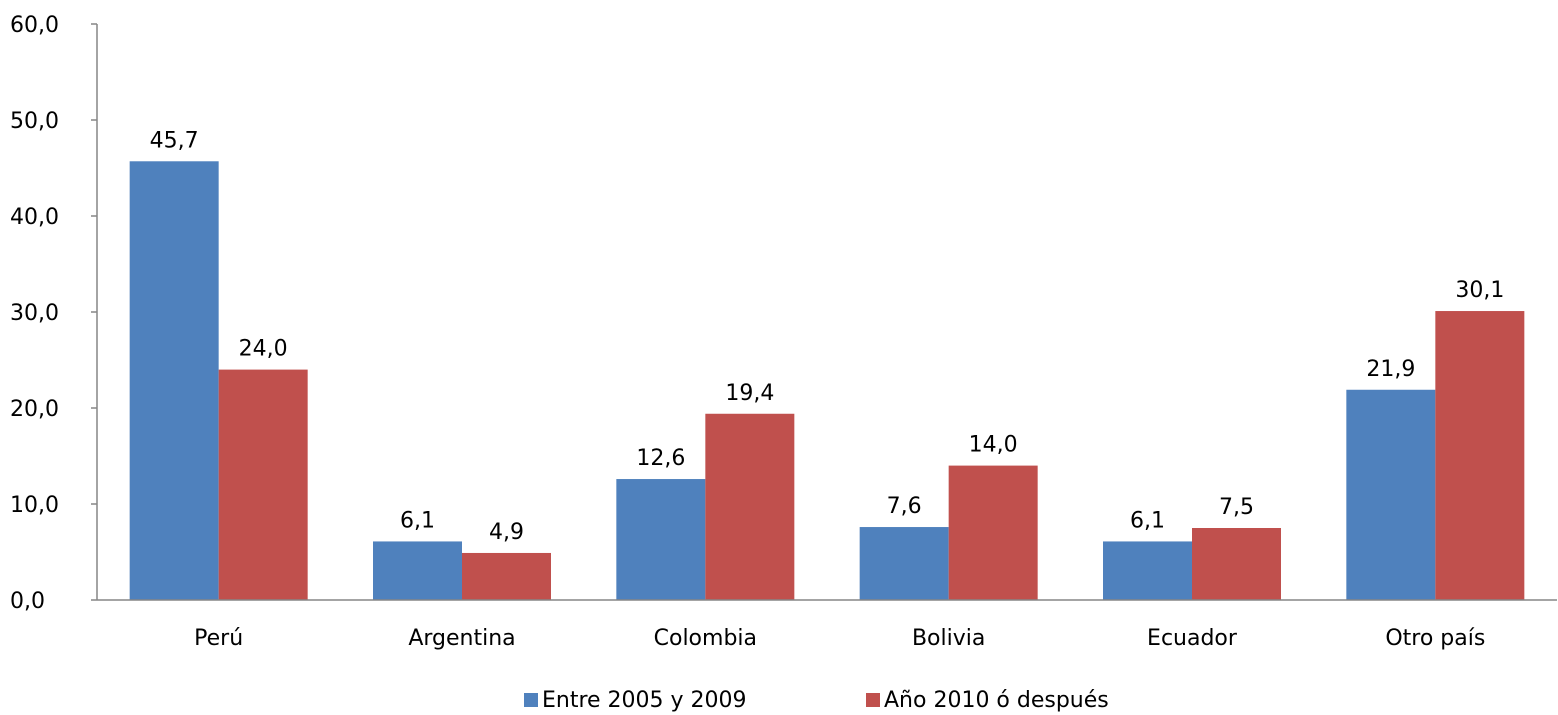  What do you see at coordinates (27, 601) in the screenshot?
I see `y-tick-label: 0,0` at bounding box center [27, 601].